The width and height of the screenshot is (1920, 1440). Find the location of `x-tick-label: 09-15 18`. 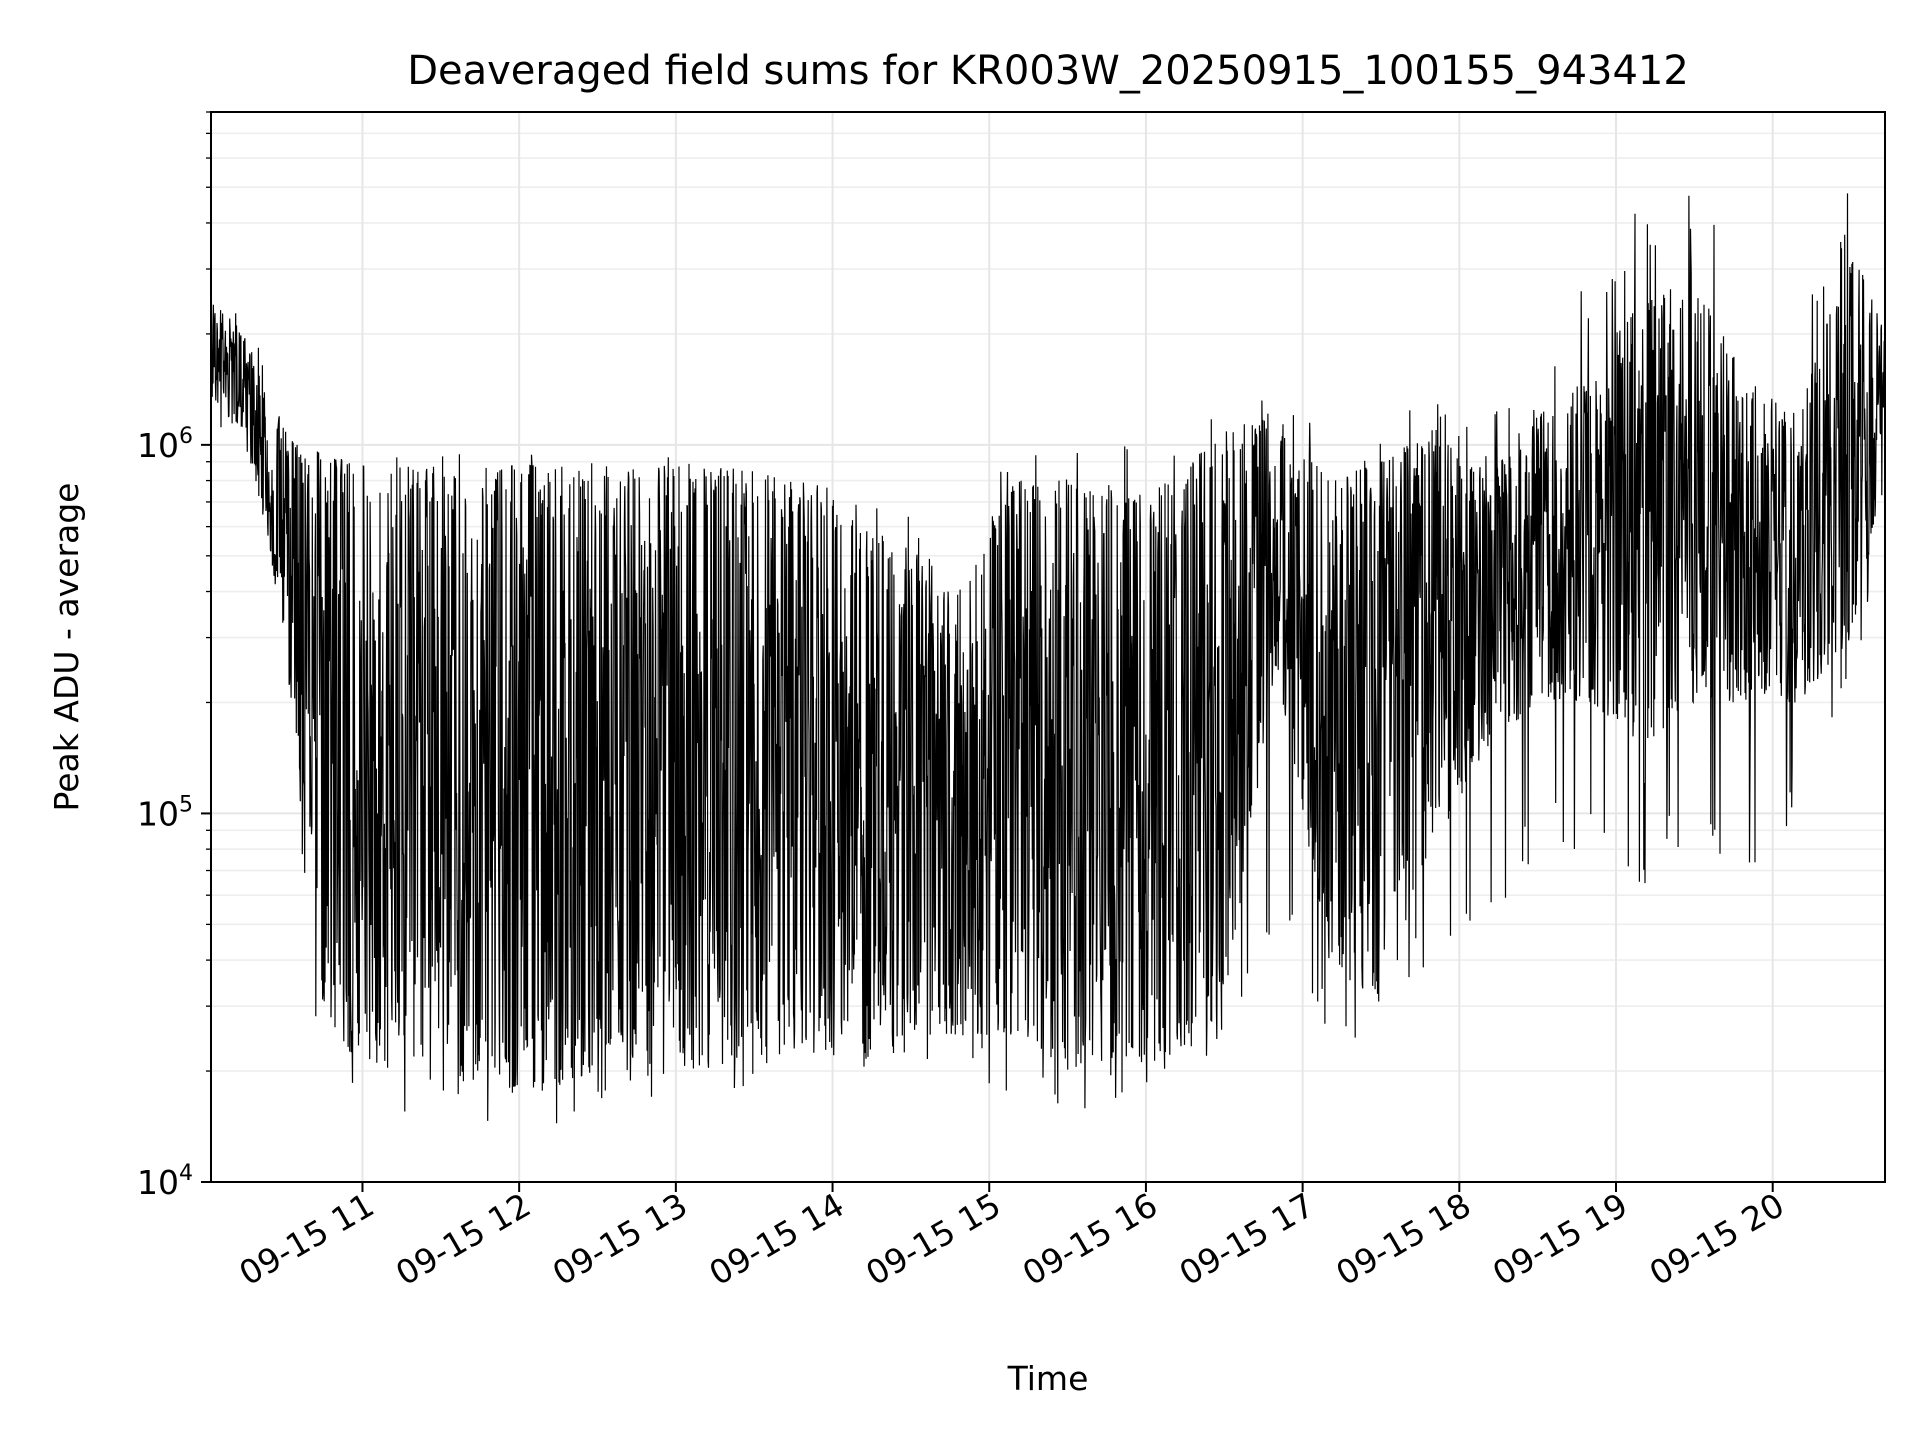

x-tick-label: 09-15 18 is located at coordinates (1403, 1239).